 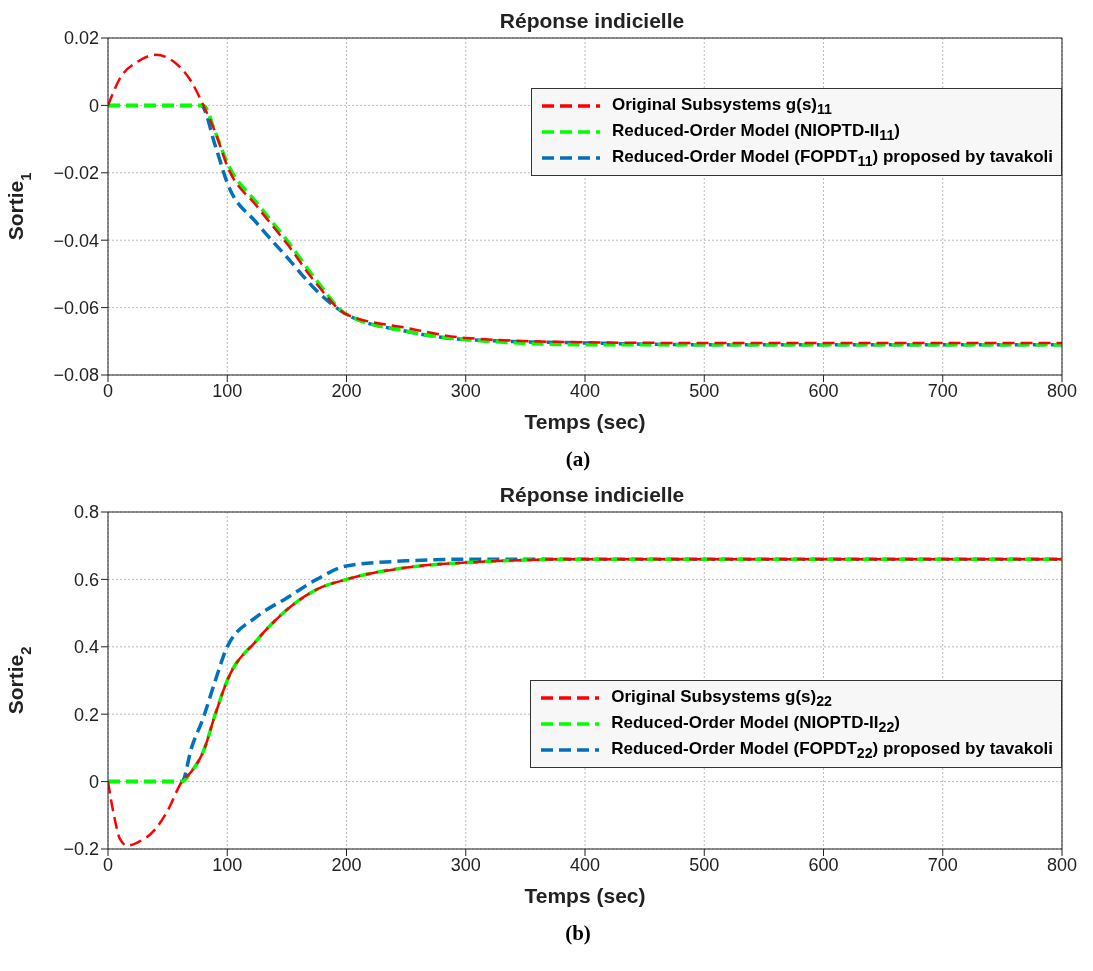 I want to click on y-tick-label: −0.08, so click(x=76, y=375).